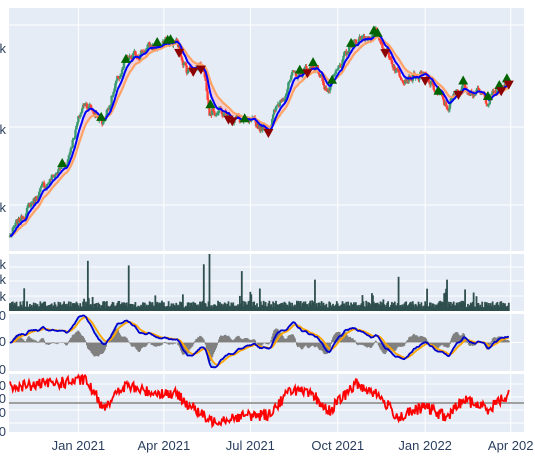 Image resolution: width=535 pixels, height=456 pixels. What do you see at coordinates (511, 445) in the screenshot?
I see `x-tick-label: Apr 202` at bounding box center [511, 445].